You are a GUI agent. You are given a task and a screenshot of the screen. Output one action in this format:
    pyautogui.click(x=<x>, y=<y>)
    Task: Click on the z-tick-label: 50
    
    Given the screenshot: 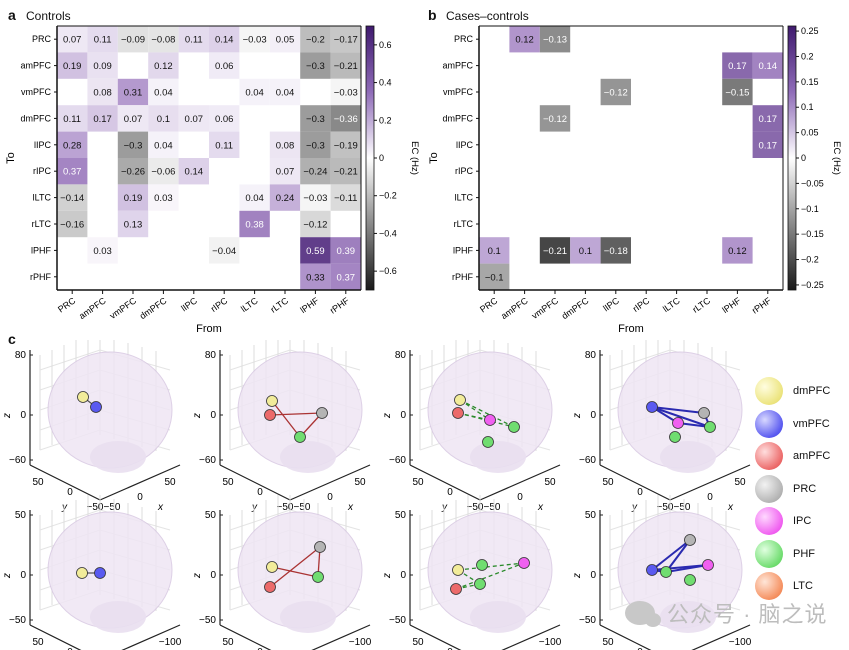 What is the action you would take?
    pyautogui.click(x=591, y=515)
    